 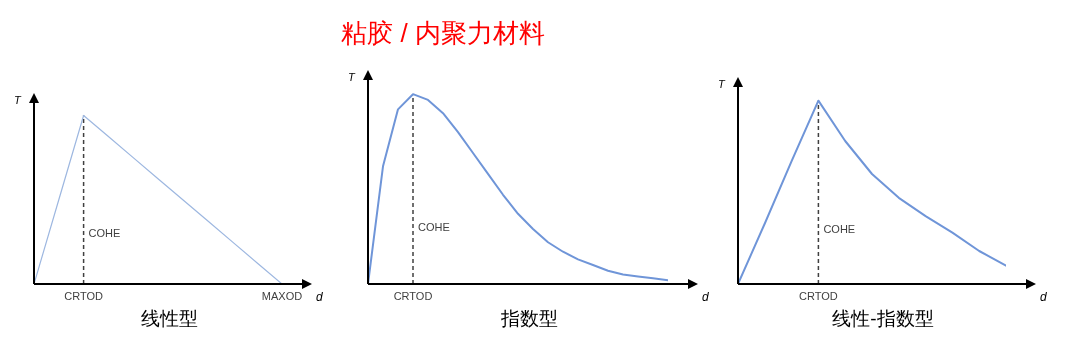 I want to click on x-tick-label: MAXOD, so click(x=282, y=295).